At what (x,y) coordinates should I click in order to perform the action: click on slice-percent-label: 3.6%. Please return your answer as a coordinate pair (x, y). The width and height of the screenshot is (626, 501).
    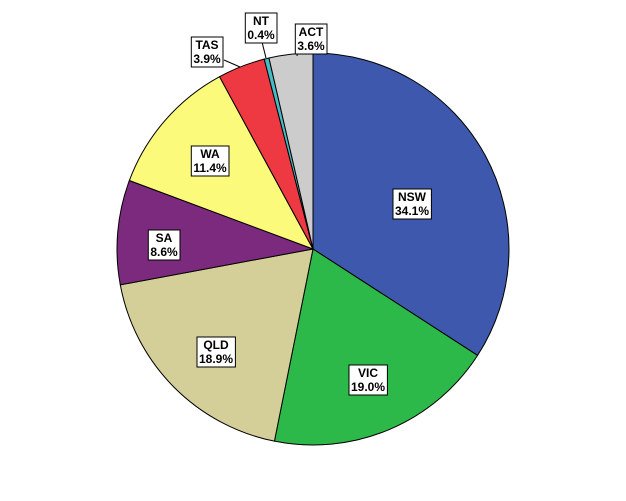
    Looking at the image, I should click on (311, 46).